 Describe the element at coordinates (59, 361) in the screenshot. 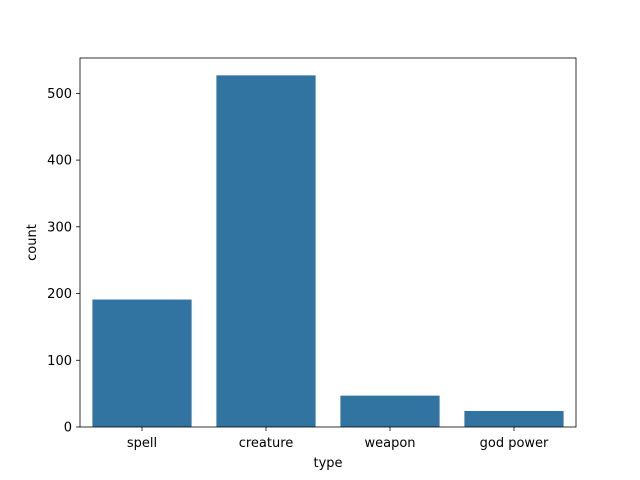

I see `y-tick-label: 100` at that location.